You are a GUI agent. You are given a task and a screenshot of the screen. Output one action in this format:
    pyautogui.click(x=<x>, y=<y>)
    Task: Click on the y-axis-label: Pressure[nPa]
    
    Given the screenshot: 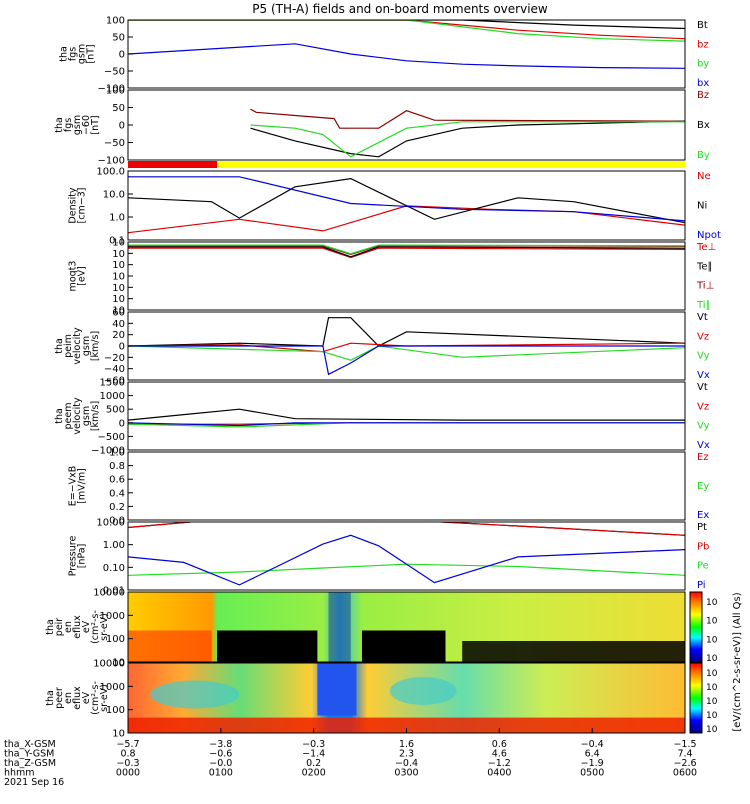 What is the action you would take?
    pyautogui.click(x=78, y=556)
    